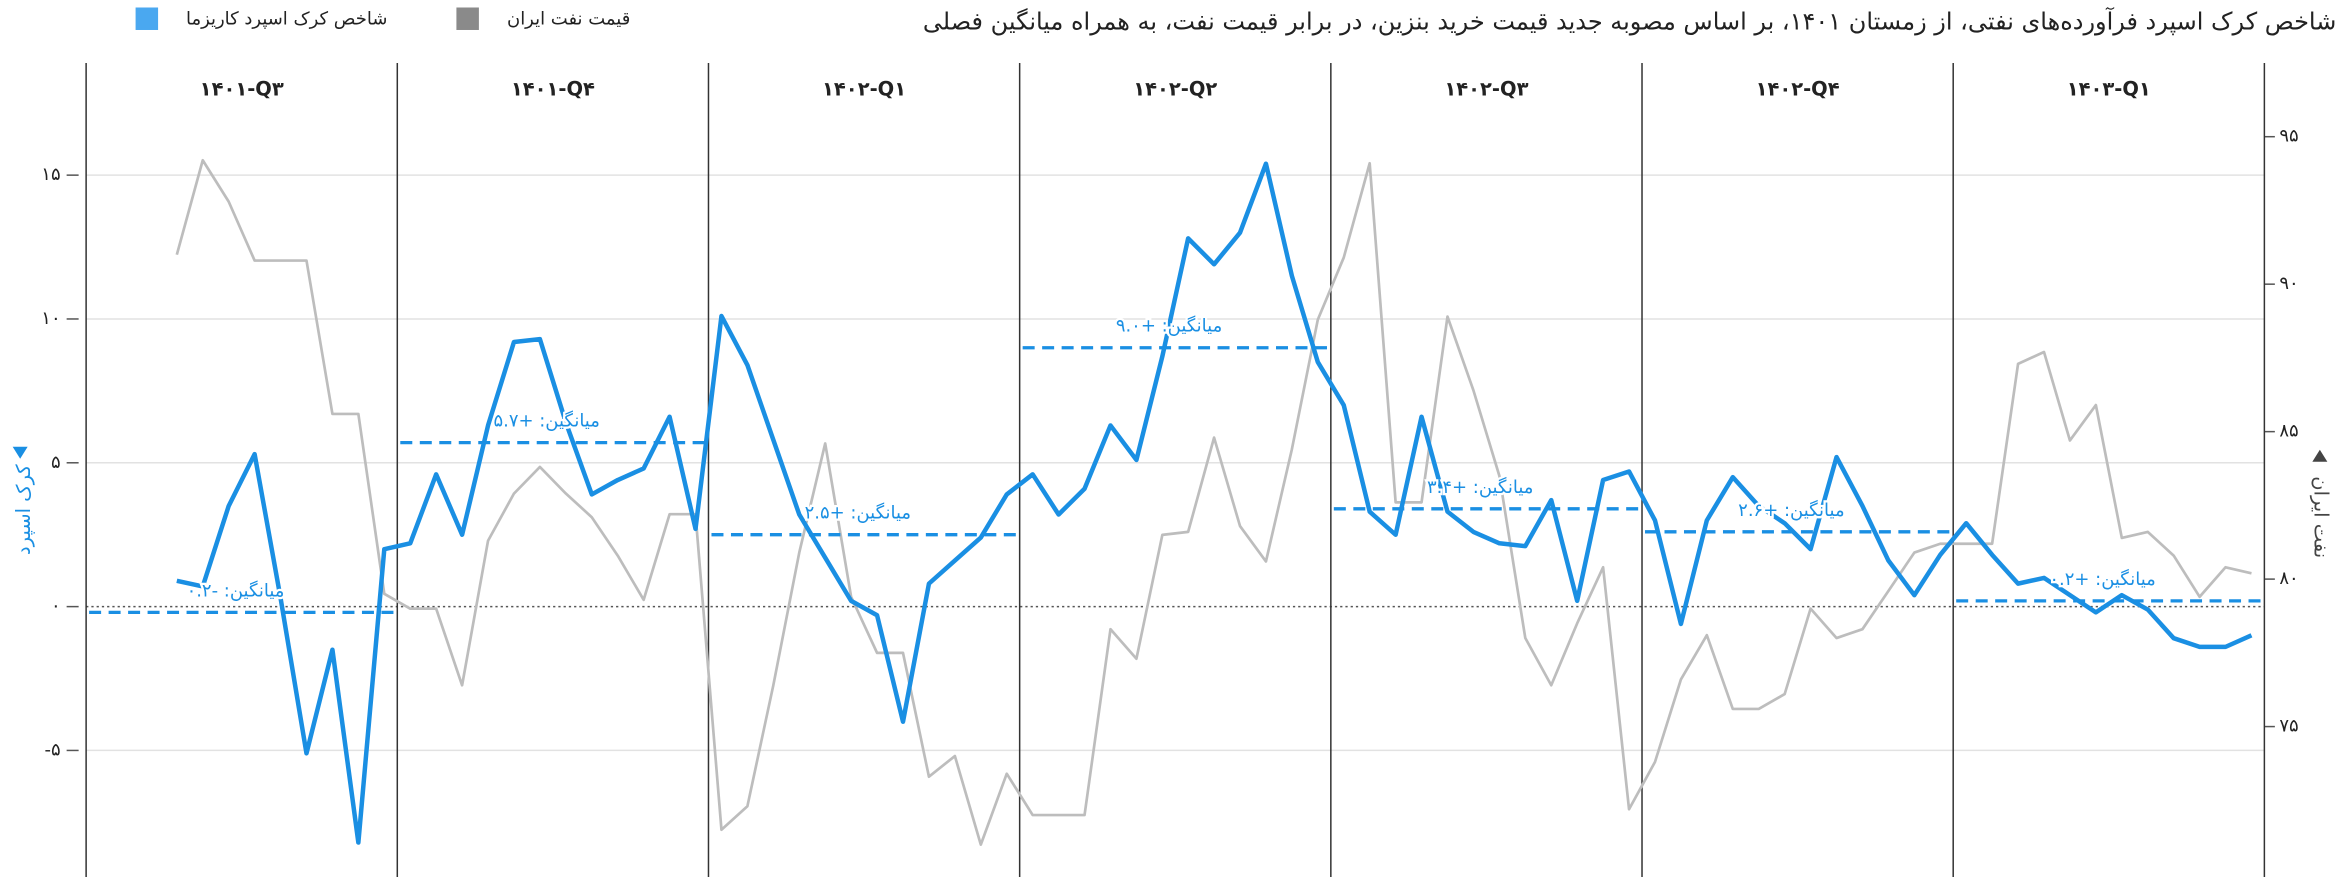  What do you see at coordinates (1480, 487) in the screenshot?
I see `mean-label: میانگین: +۳.۴` at bounding box center [1480, 487].